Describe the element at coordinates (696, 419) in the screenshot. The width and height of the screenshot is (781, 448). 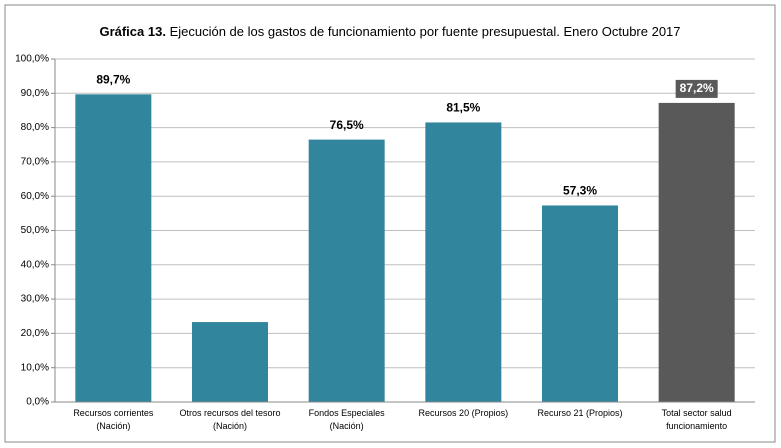
I see `x-tick-label: Total sector salud funcionamiento` at that location.